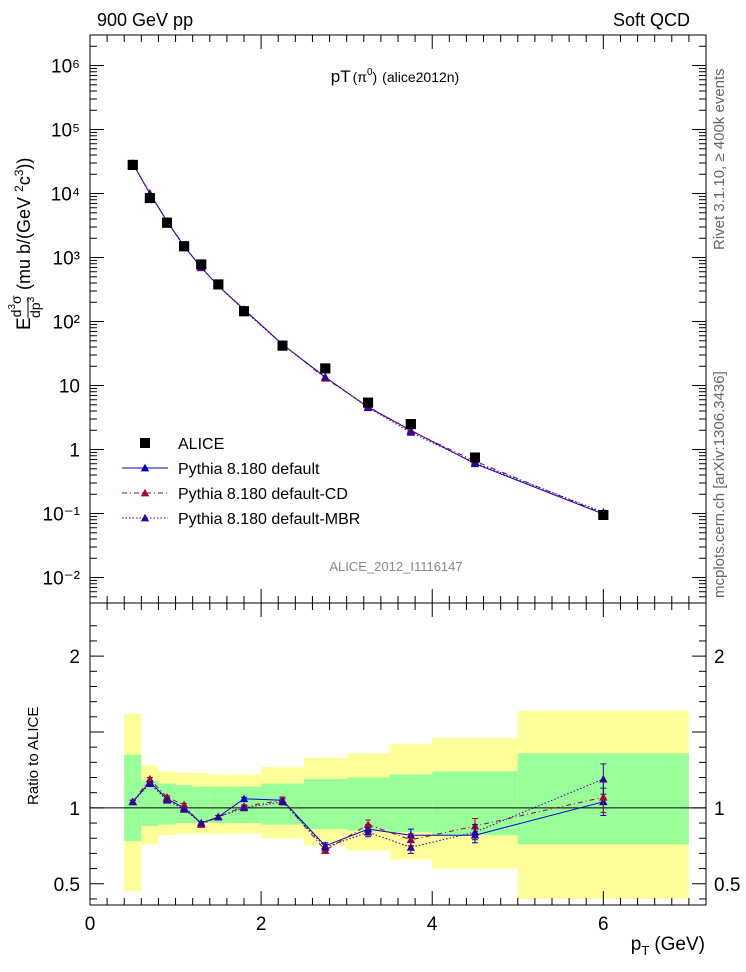 Image resolution: width=746 pixels, height=972 pixels. I want to click on ratio-xtick-label: 4, so click(432, 924).